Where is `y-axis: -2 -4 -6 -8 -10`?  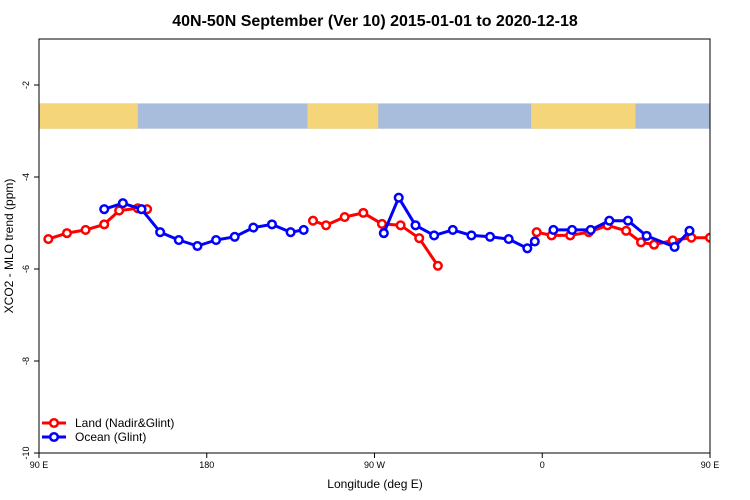
y-axis: -2 -4 -6 -8 -10 is located at coordinates (30, 270).